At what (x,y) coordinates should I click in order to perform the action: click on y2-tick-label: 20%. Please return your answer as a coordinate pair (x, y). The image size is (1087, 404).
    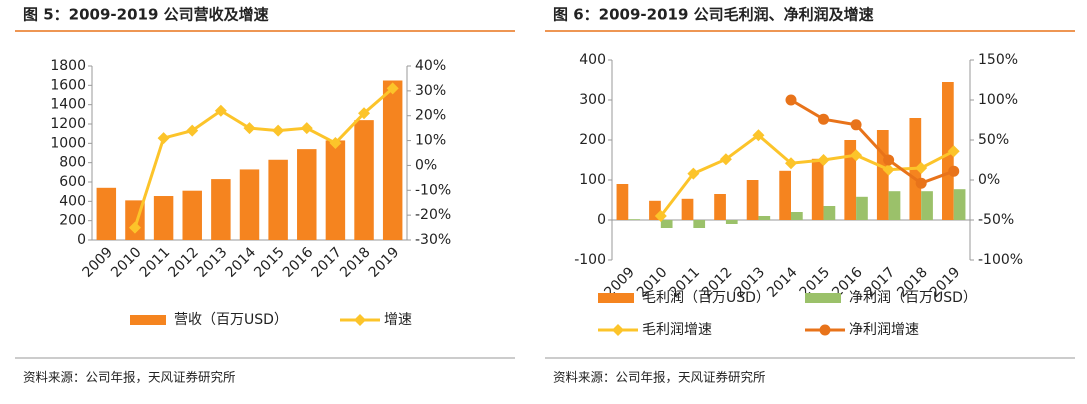
    Looking at the image, I should click on (430, 116).